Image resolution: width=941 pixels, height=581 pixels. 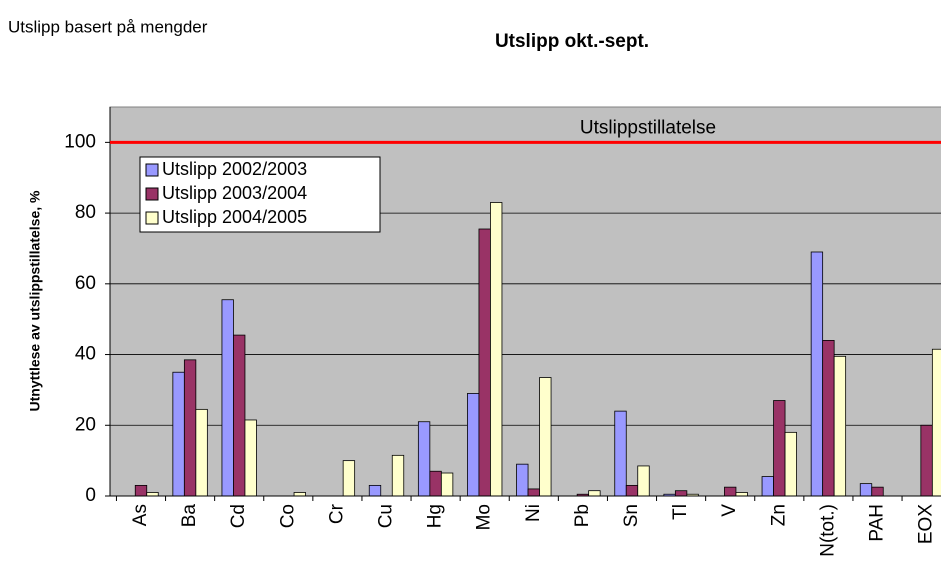 What do you see at coordinates (631, 515) in the screenshot?
I see `x-tick-label: Sn` at bounding box center [631, 515].